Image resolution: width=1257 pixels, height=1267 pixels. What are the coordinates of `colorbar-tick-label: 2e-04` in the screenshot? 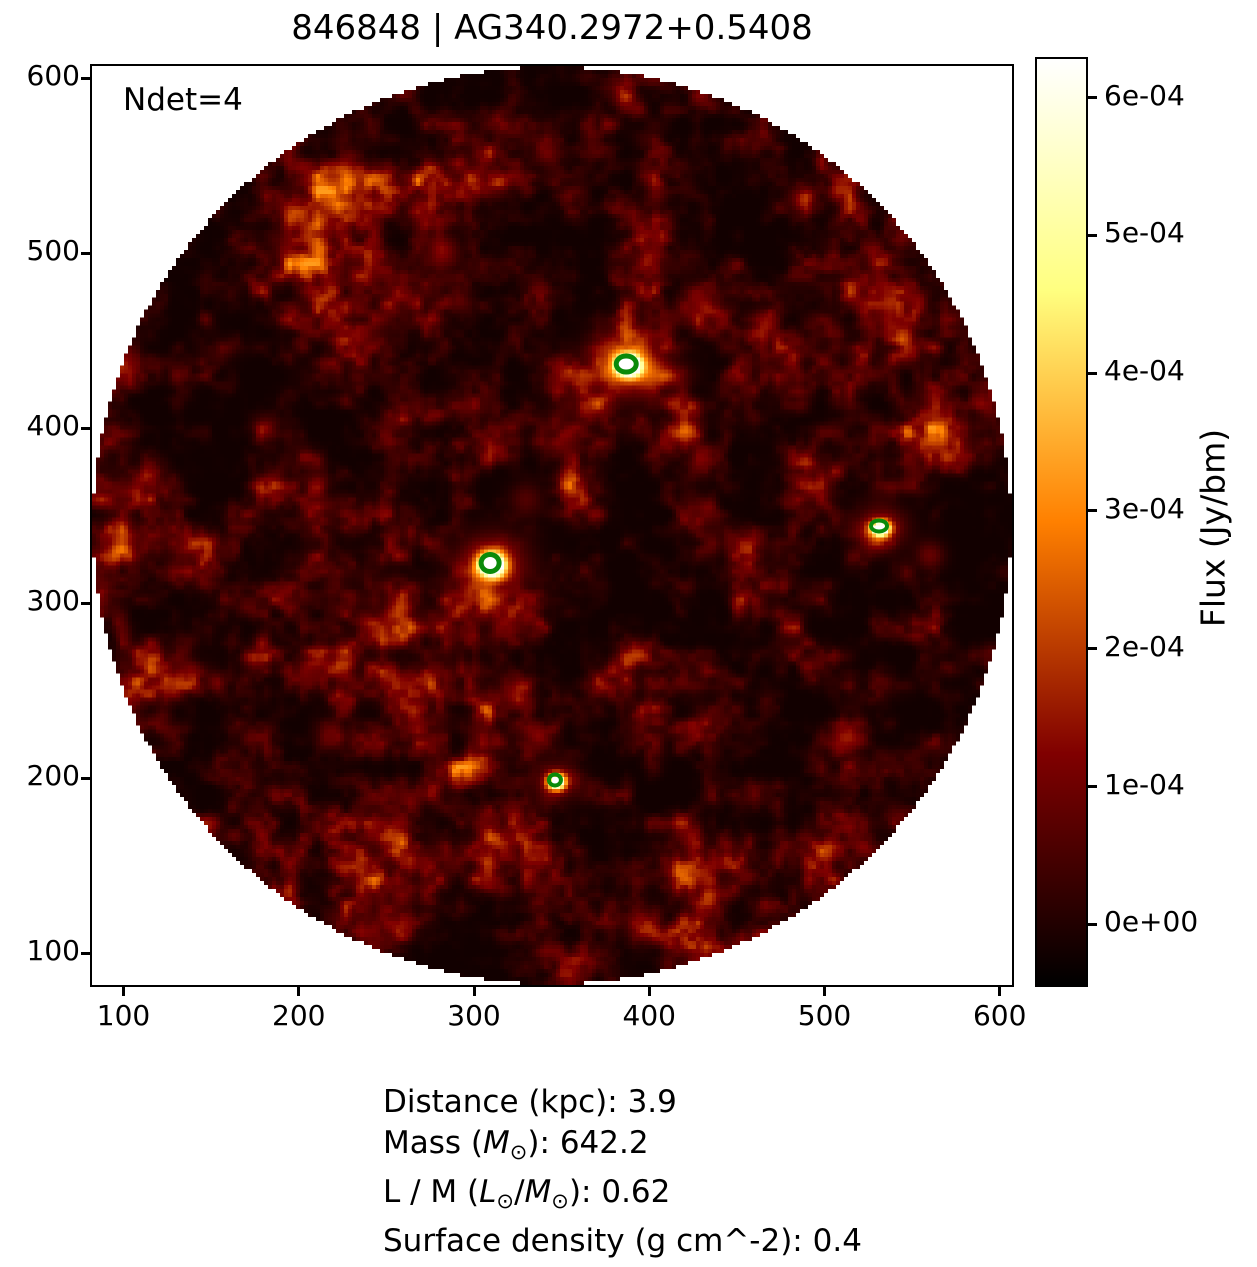 It's located at (1144, 646).